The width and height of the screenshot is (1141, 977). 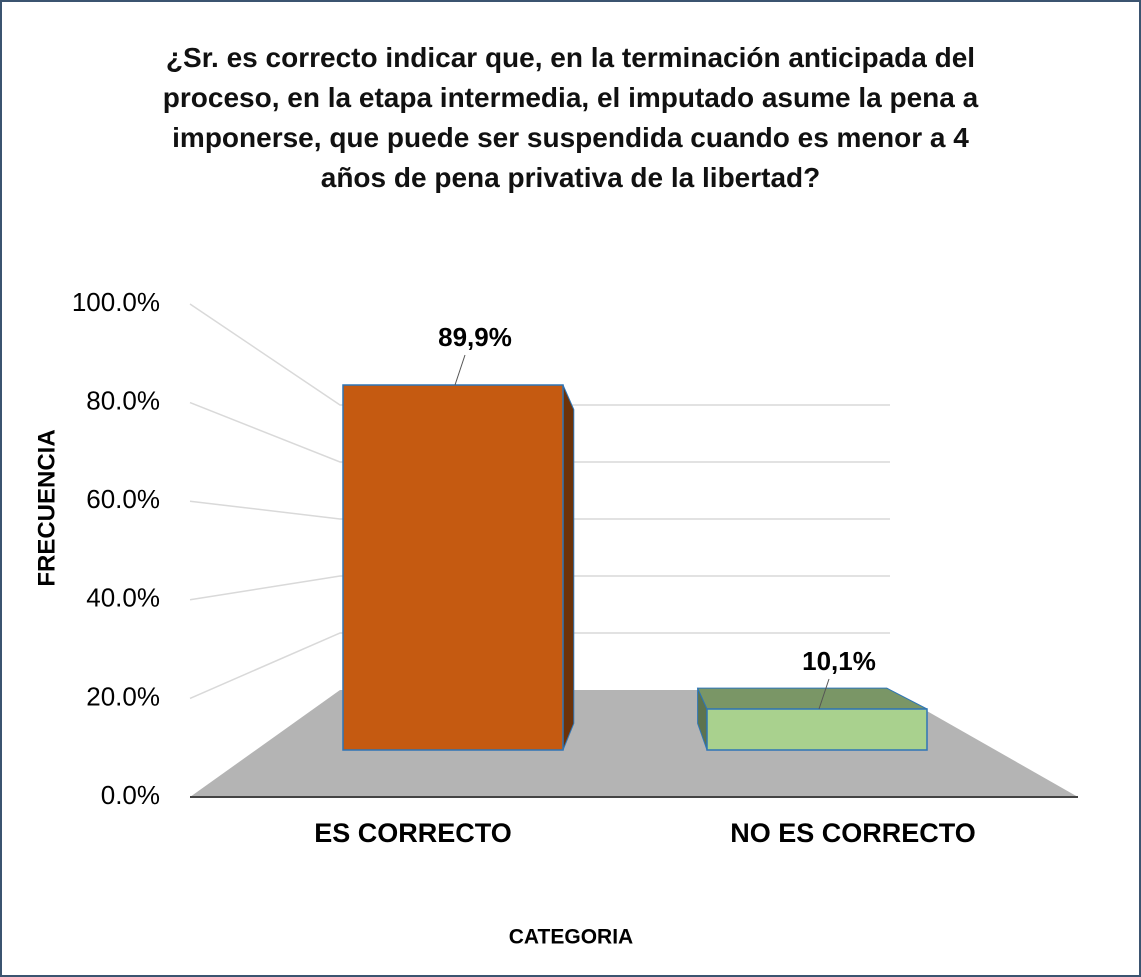 What do you see at coordinates (853, 833) in the screenshot?
I see `x-tick-label: NO ES CORRECTO` at bounding box center [853, 833].